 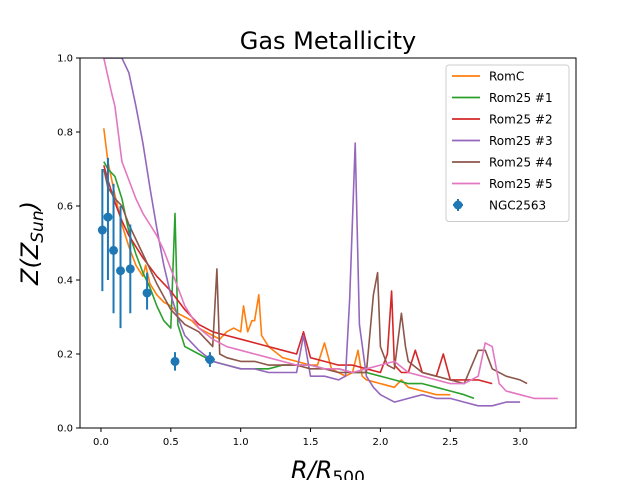 I want to click on y-tick-label: 1.0, so click(x=65, y=59).